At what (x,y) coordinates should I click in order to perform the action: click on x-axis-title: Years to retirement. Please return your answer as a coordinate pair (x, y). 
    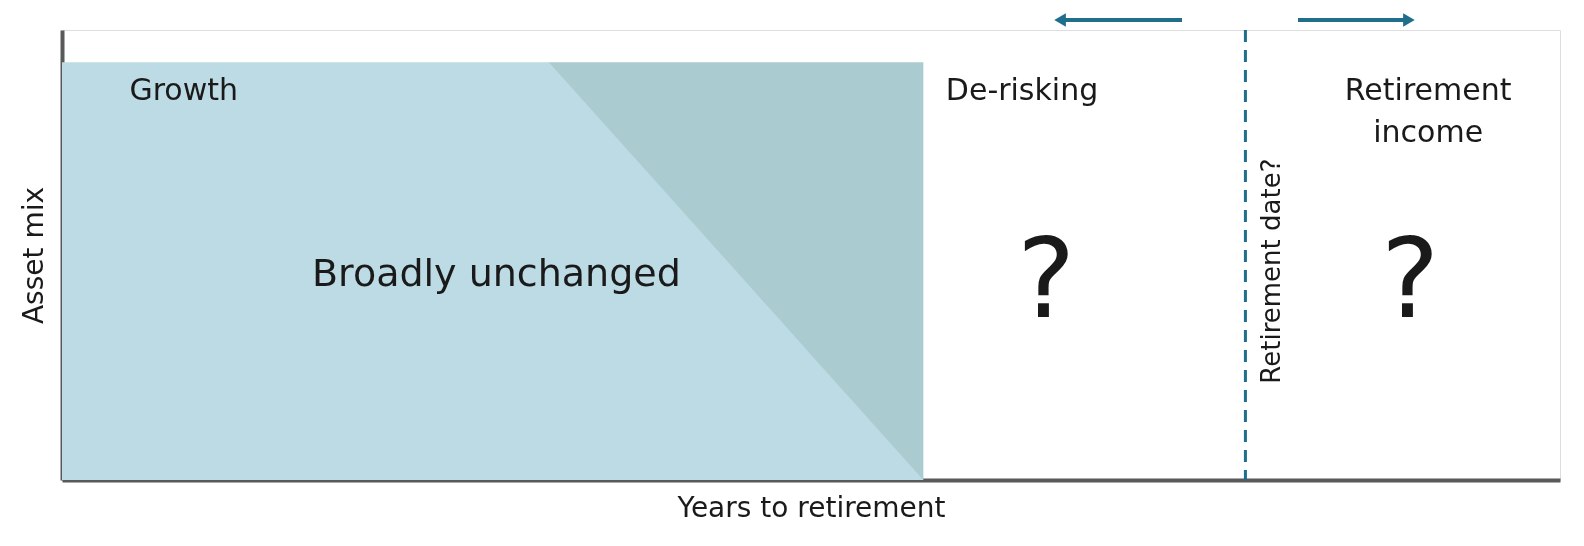
    Looking at the image, I should click on (811, 507).